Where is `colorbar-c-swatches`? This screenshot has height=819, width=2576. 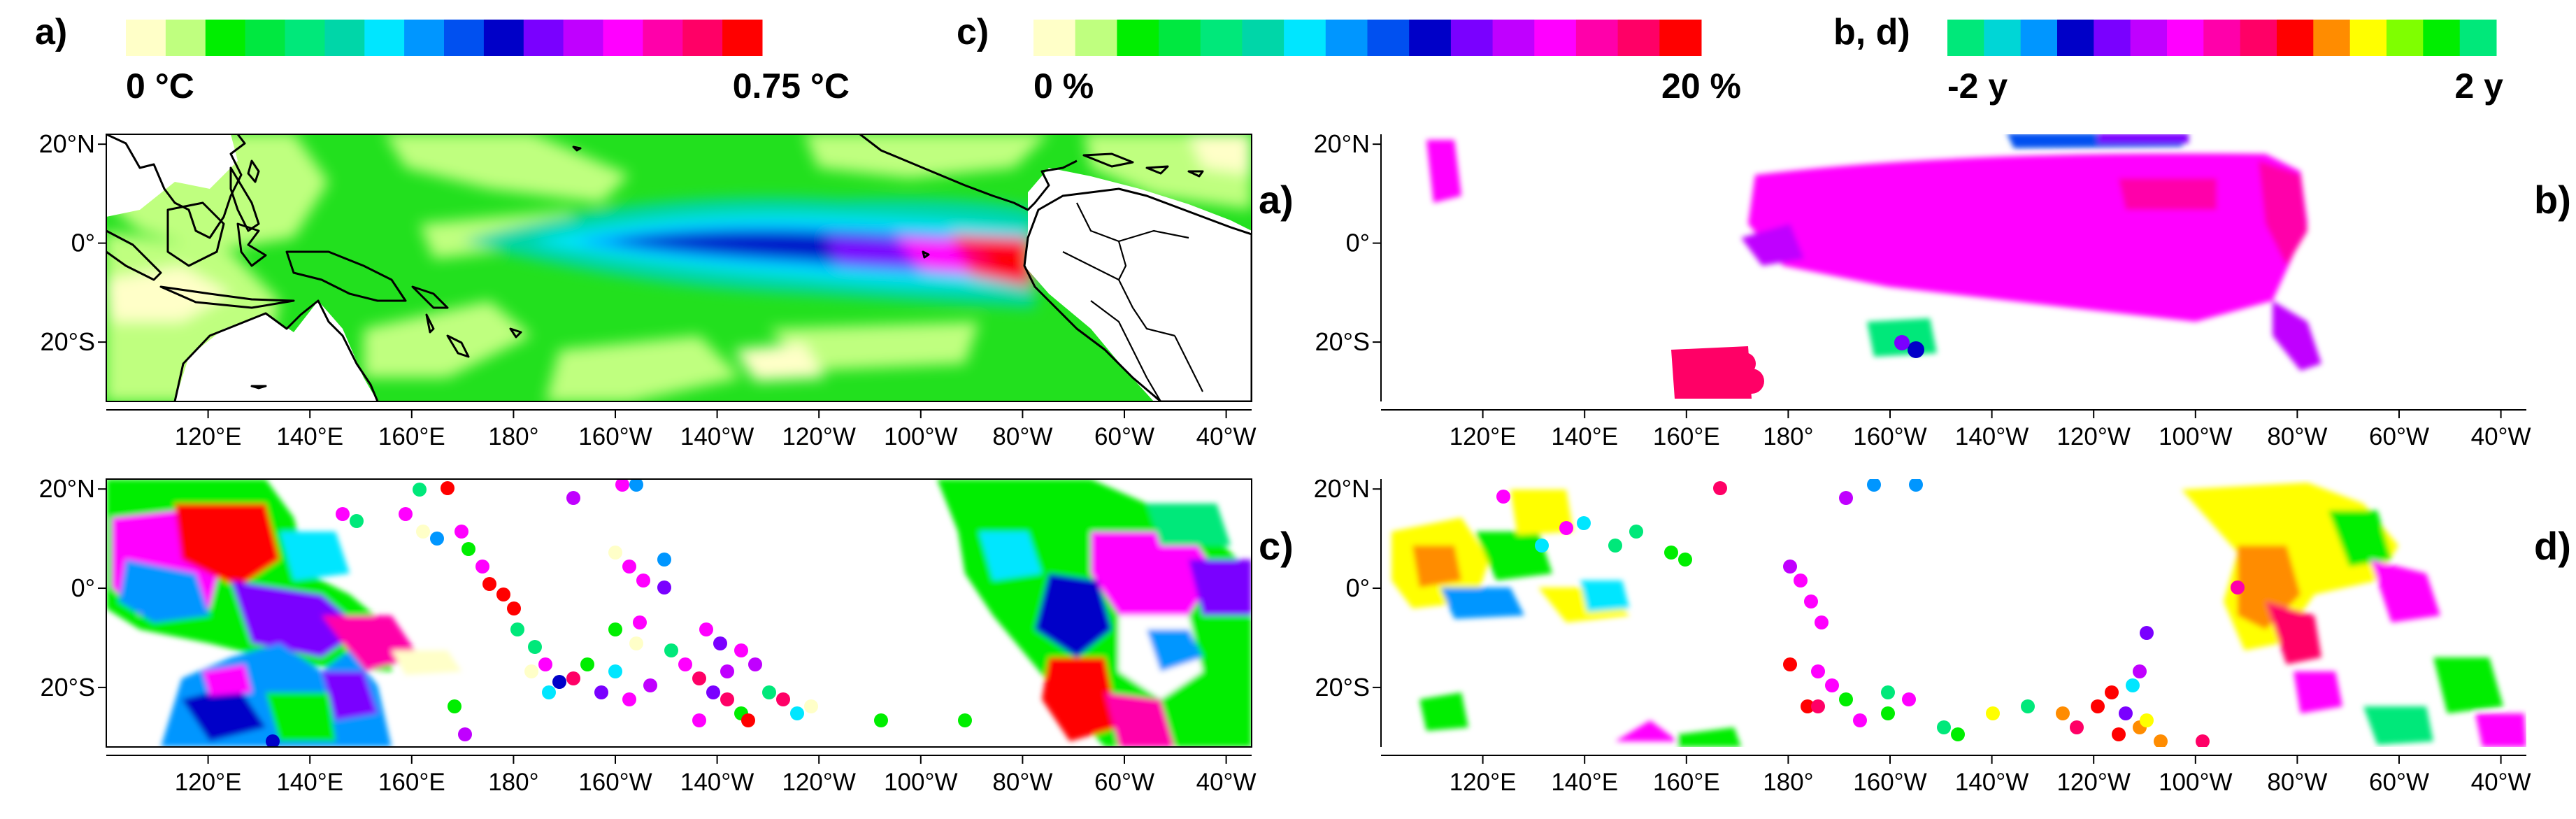 colorbar-c-swatches is located at coordinates (1367, 38).